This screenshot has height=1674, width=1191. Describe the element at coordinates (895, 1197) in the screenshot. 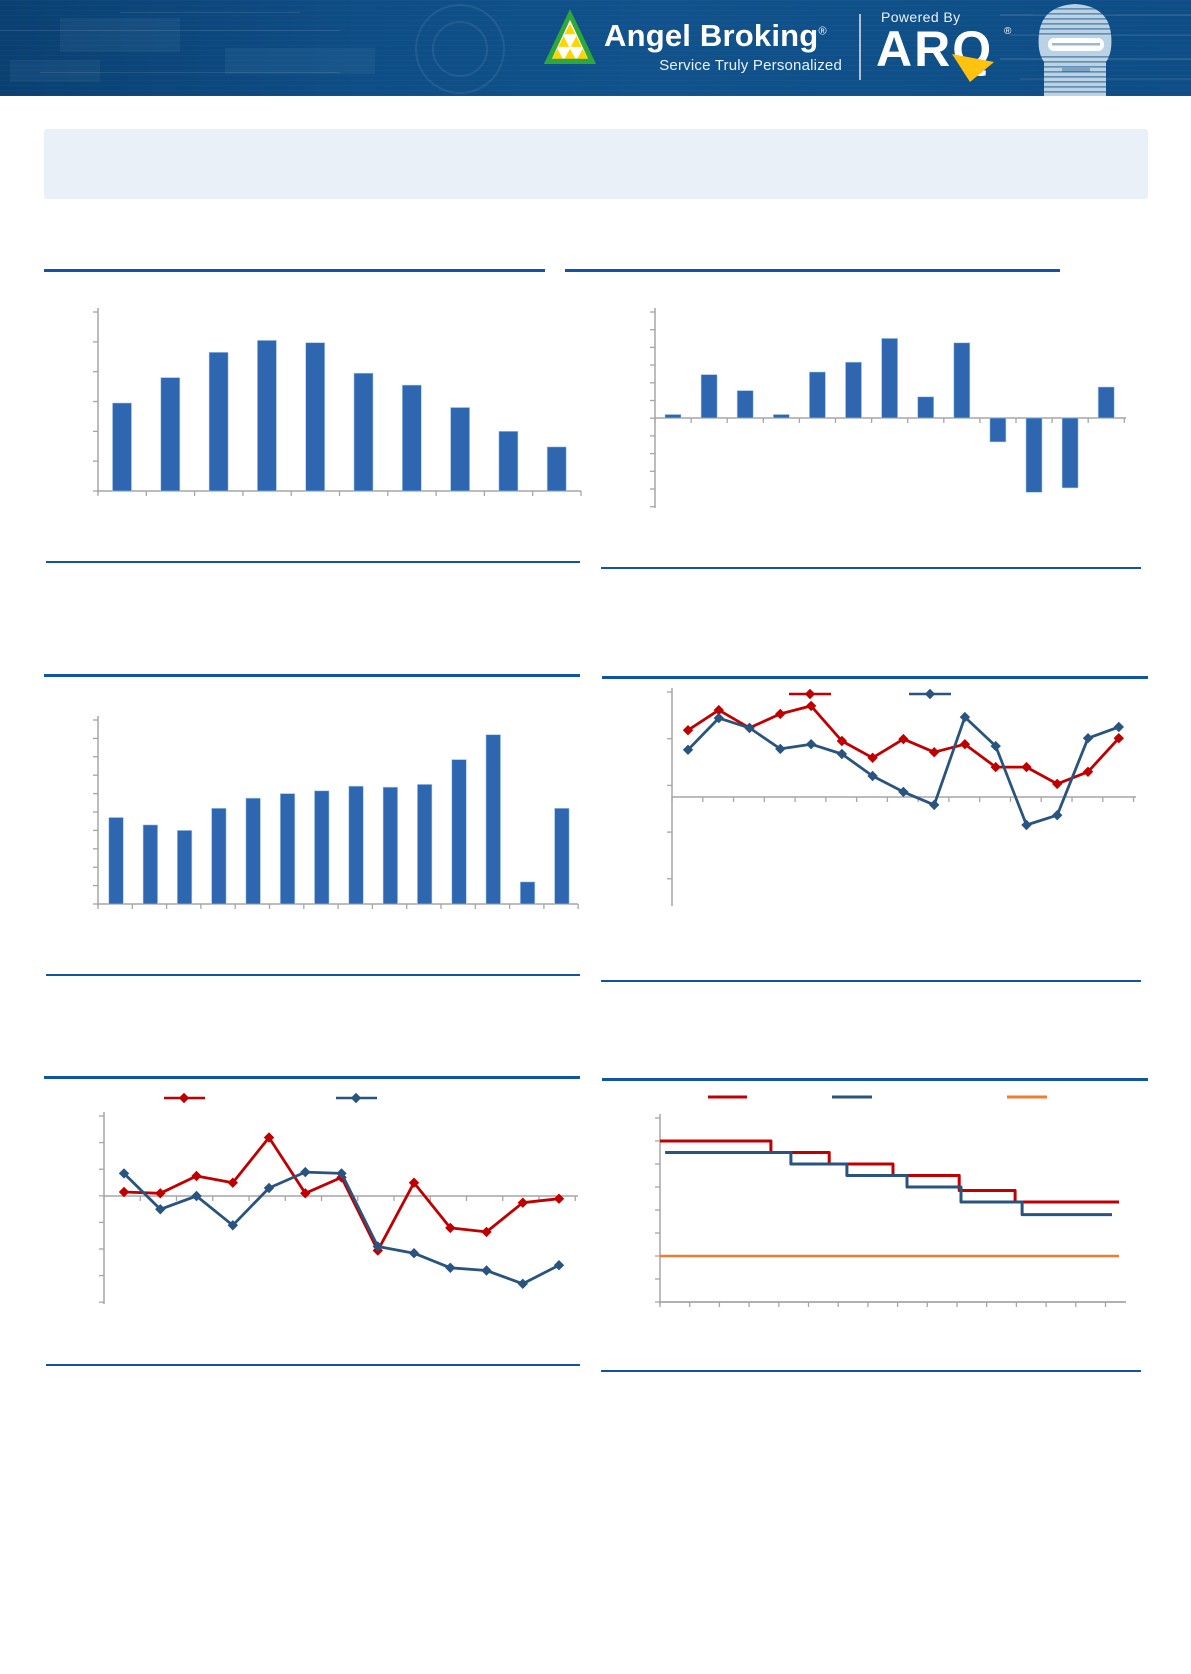

I see `exhibit-6-chart` at that location.